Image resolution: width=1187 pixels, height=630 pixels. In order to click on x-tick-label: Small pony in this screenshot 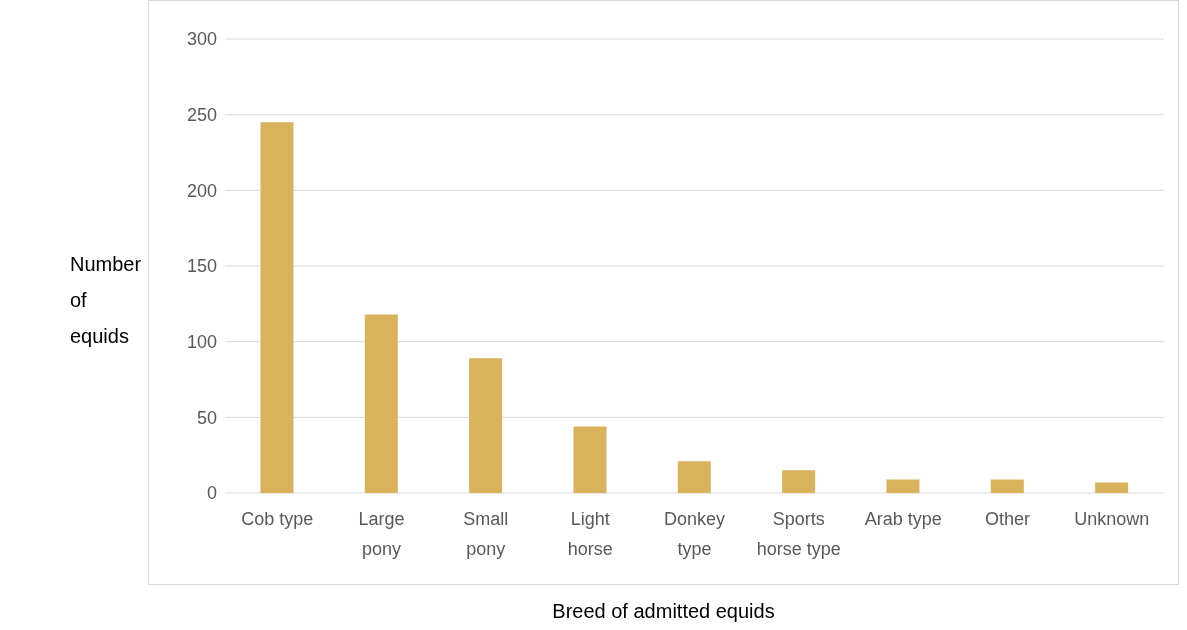, I will do `click(486, 534)`.